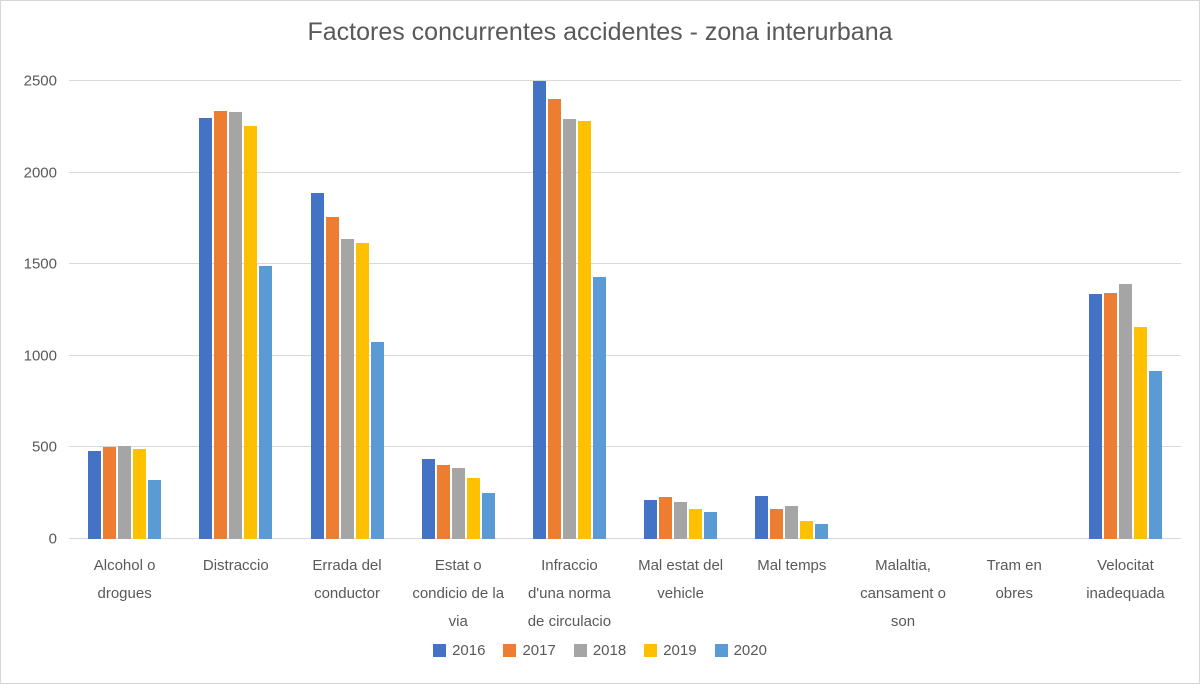 The height and width of the screenshot is (684, 1200). What do you see at coordinates (680, 650) in the screenshot?
I see `legend-label: 2019` at bounding box center [680, 650].